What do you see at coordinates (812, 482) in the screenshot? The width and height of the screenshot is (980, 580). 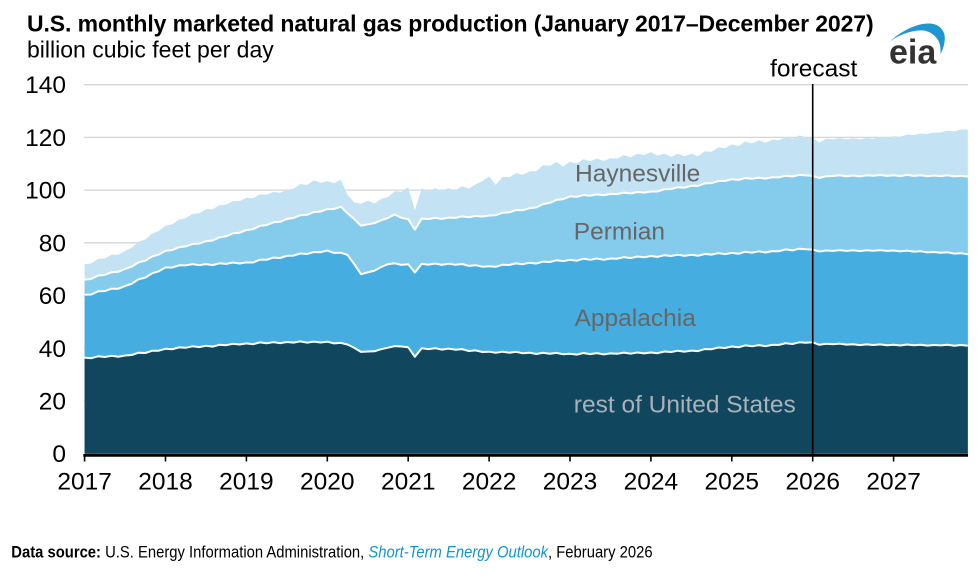 I see `svg-text: 2026` at bounding box center [812, 482].